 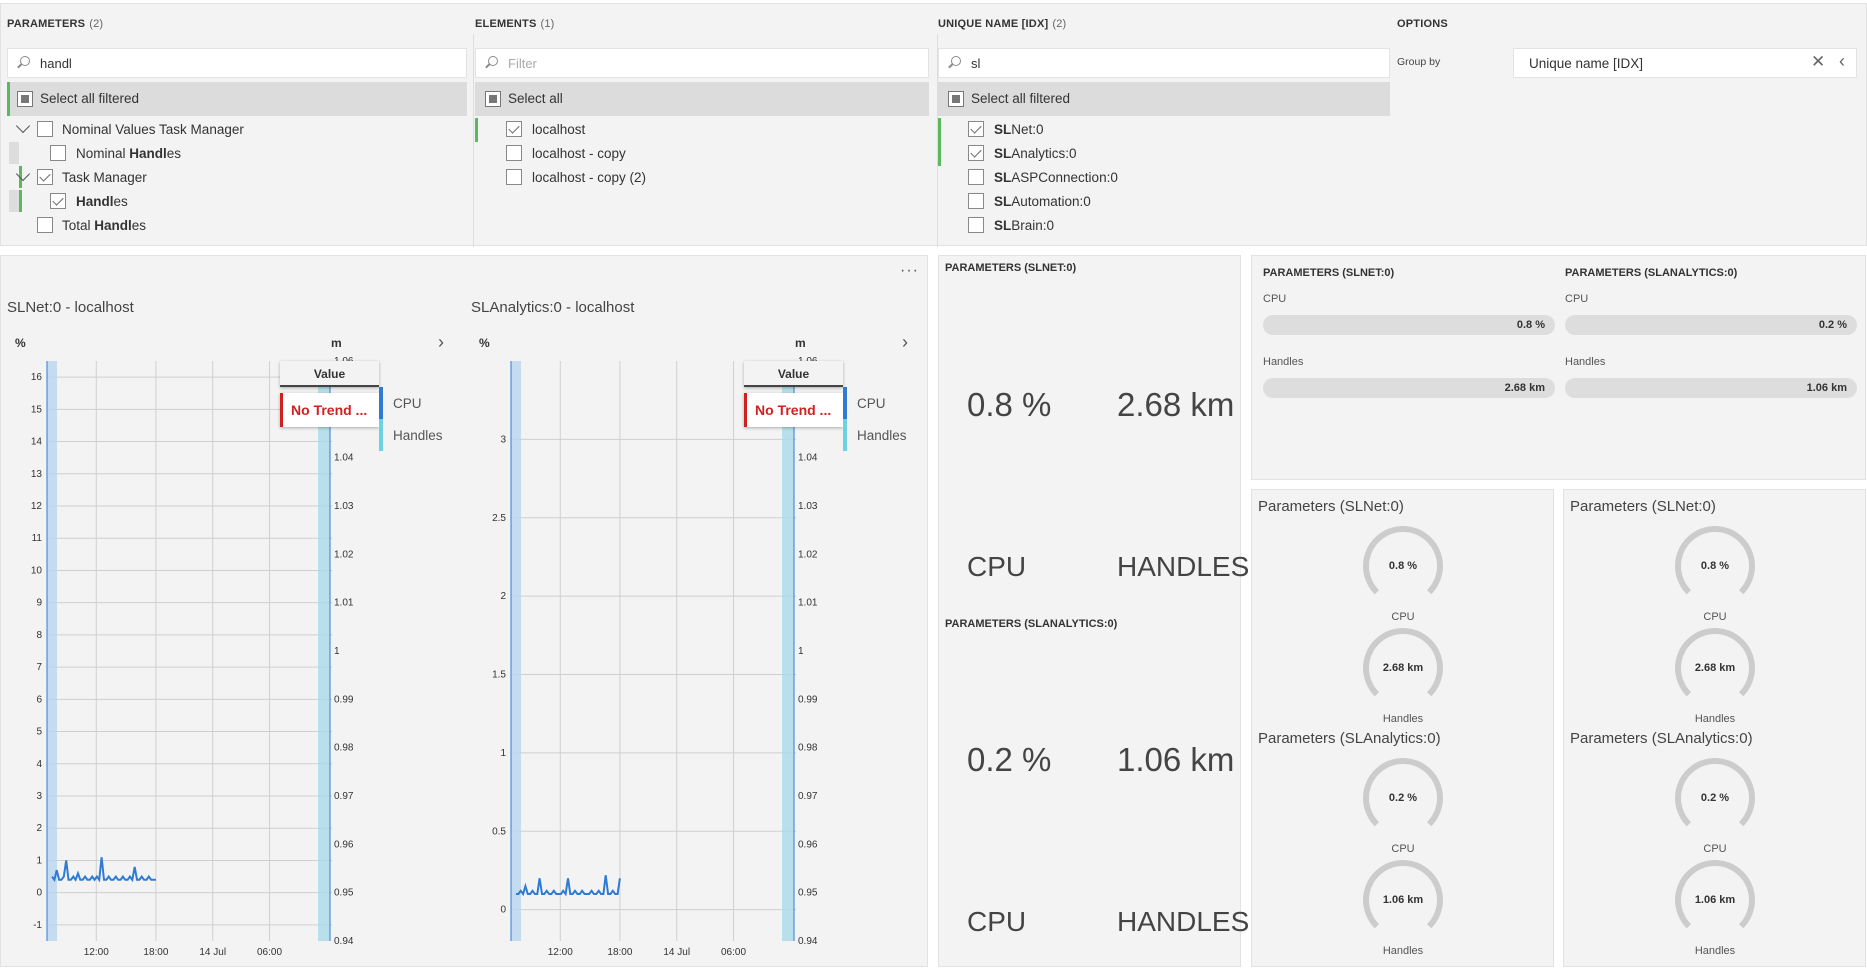 I want to click on y-tick-label: -1, so click(x=37, y=925).